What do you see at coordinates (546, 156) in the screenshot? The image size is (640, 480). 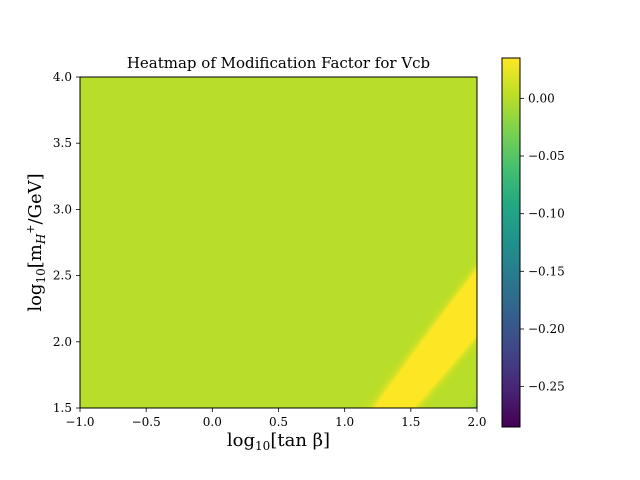 I see `colorbar-tick-label: −0.05` at bounding box center [546, 156].